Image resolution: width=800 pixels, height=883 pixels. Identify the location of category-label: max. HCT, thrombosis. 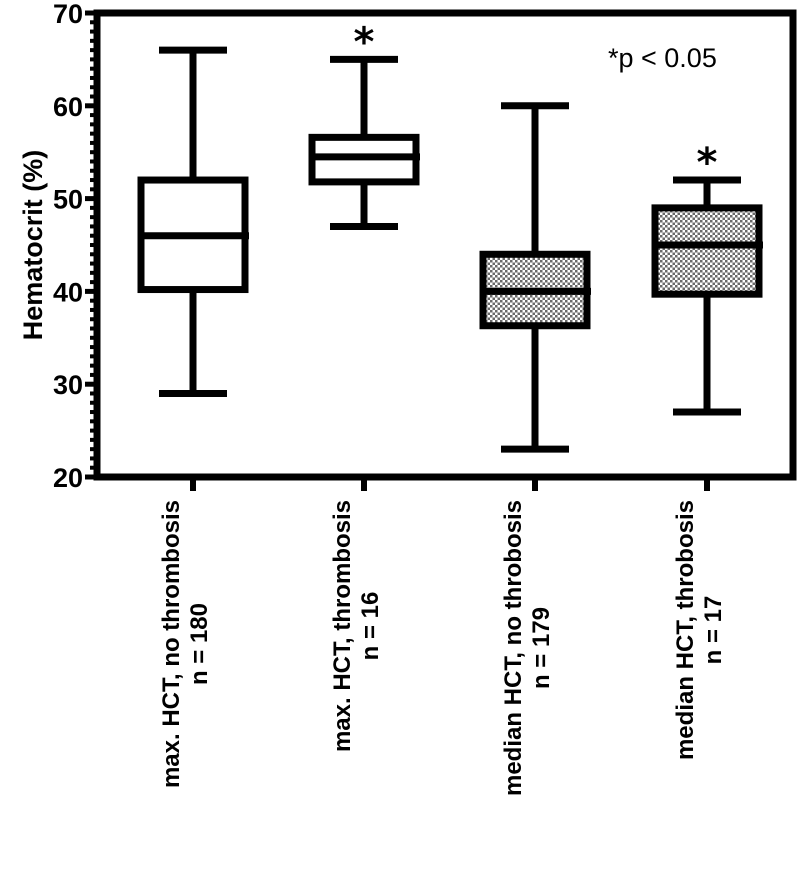
(342, 626).